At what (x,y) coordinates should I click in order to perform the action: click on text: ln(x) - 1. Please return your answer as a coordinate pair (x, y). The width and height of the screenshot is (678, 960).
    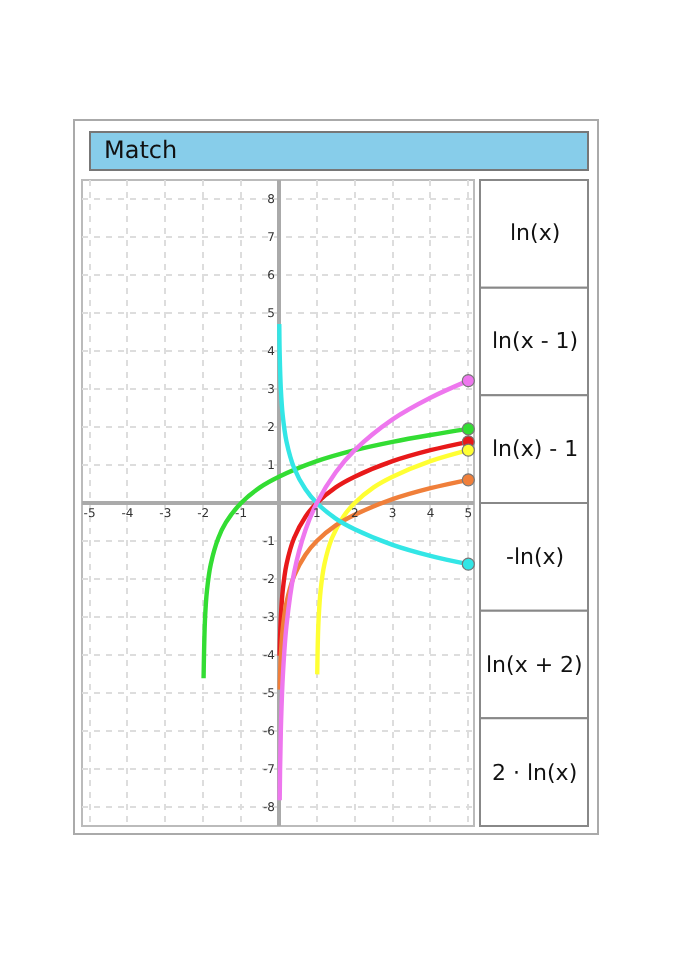
    Looking at the image, I should click on (535, 449).